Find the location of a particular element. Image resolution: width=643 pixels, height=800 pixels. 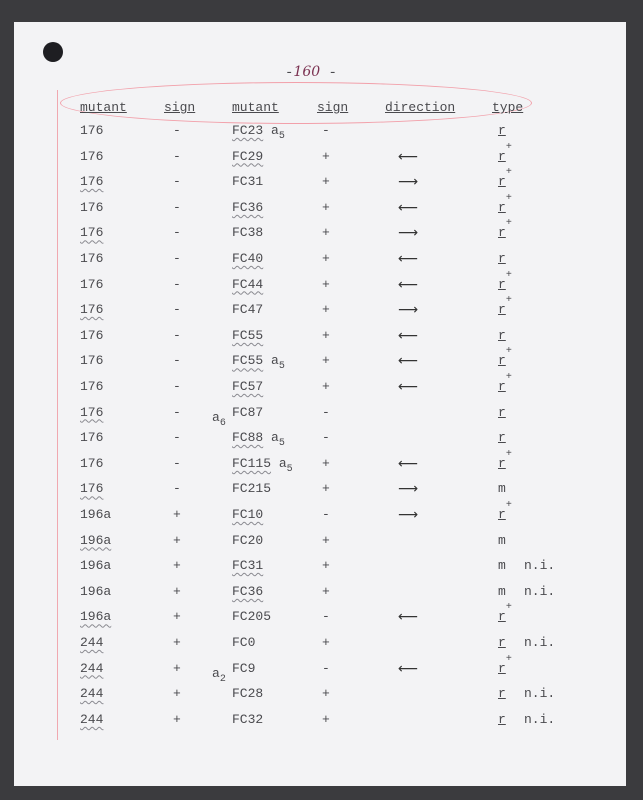

mutant-2: FC55 is located at coordinates (247, 335).